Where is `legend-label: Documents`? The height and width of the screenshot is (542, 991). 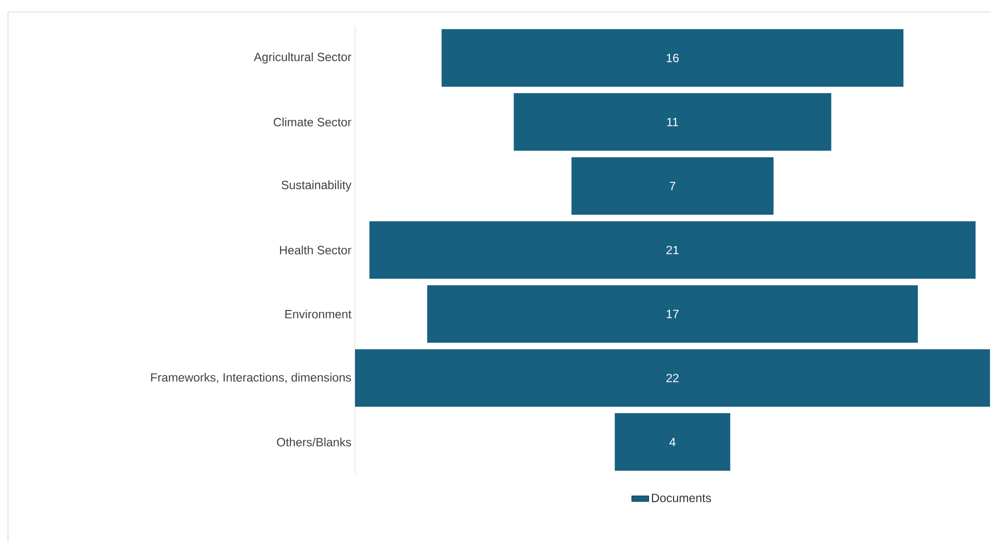
legend-label: Documents is located at coordinates (682, 498).